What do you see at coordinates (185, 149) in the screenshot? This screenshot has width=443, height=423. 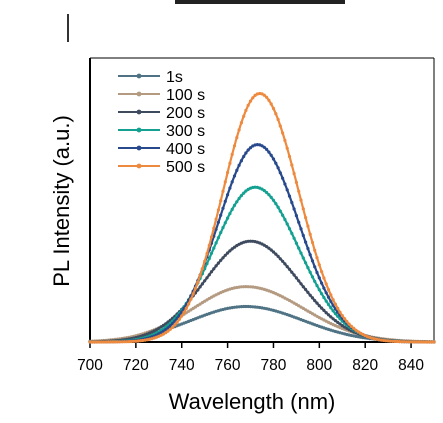 I see `legend-label-5: 400 s` at bounding box center [185, 149].